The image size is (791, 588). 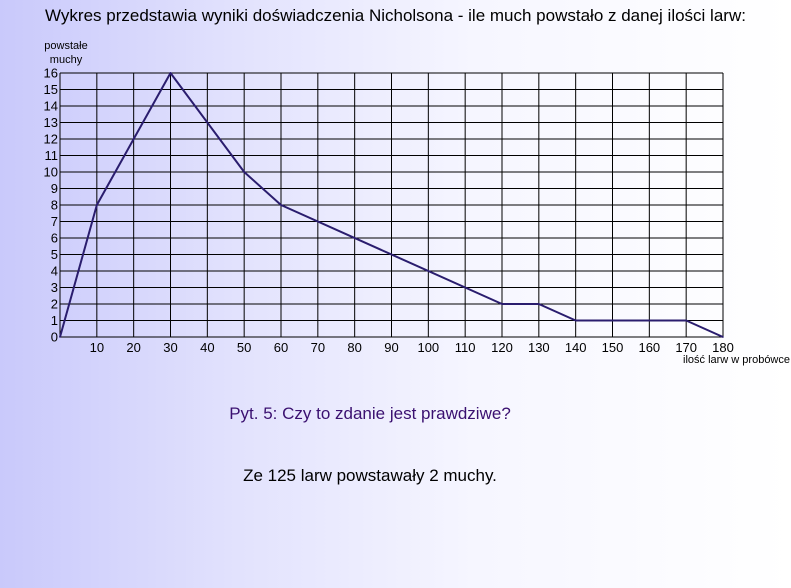 I want to click on y-tick-label: 1, so click(x=54, y=320).